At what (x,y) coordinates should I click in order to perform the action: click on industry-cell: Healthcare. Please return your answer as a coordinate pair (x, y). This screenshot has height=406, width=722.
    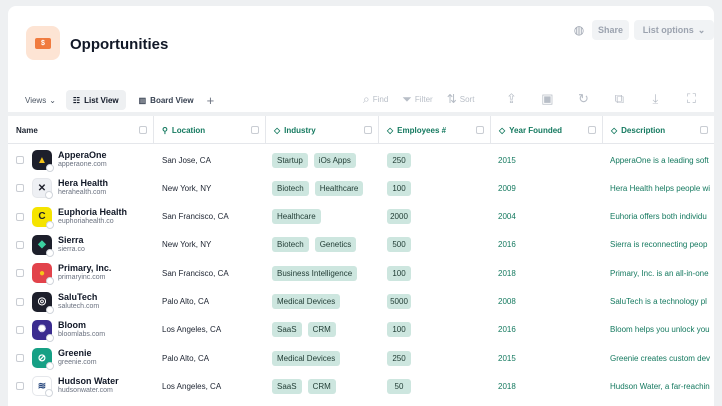
    Looking at the image, I should click on (325, 217).